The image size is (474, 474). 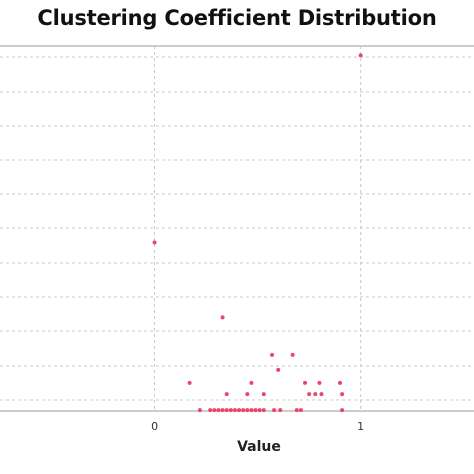 What do you see at coordinates (360, 426) in the screenshot?
I see `x-tick-label: 1` at bounding box center [360, 426].